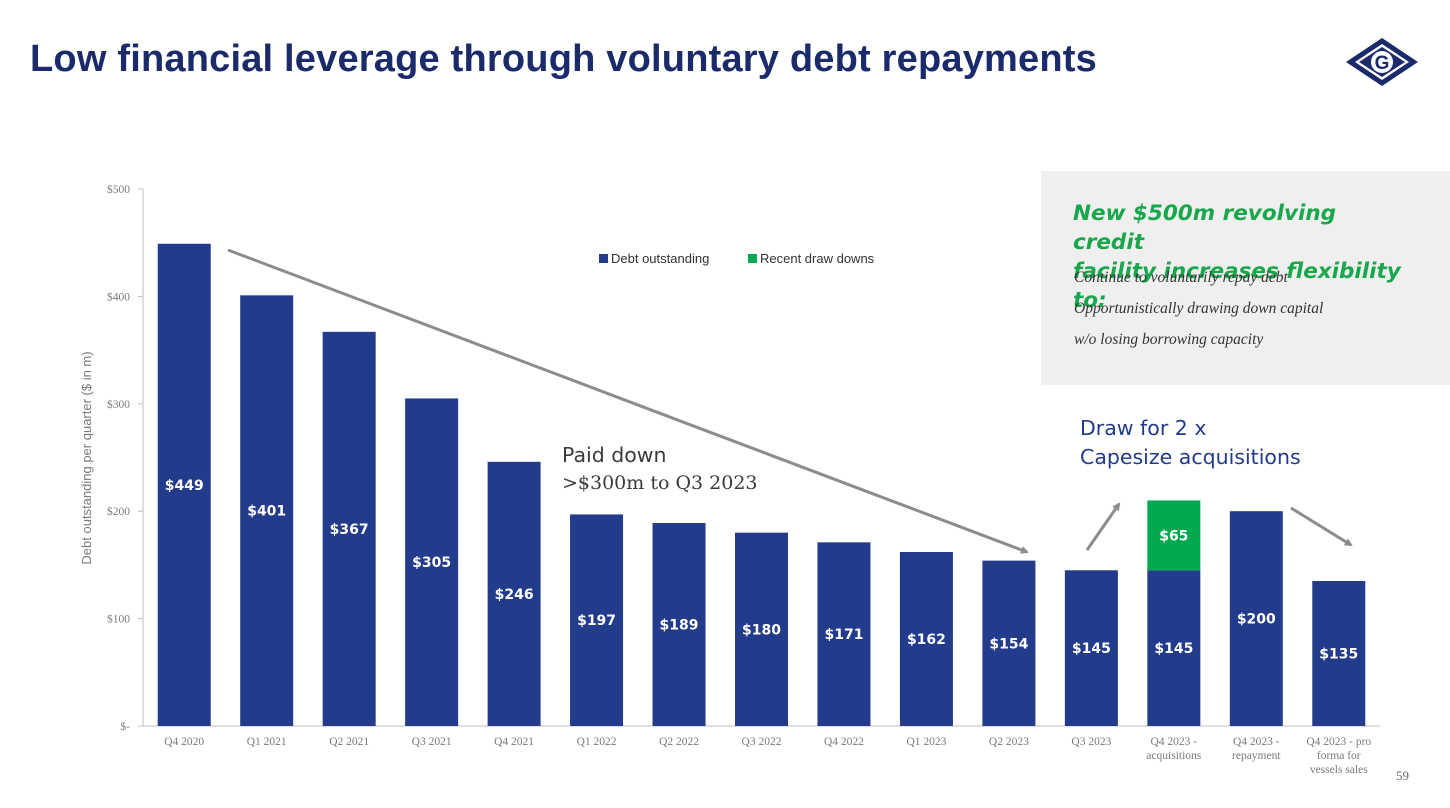  I want to click on bar-recent-draw-down, so click(1174, 535).